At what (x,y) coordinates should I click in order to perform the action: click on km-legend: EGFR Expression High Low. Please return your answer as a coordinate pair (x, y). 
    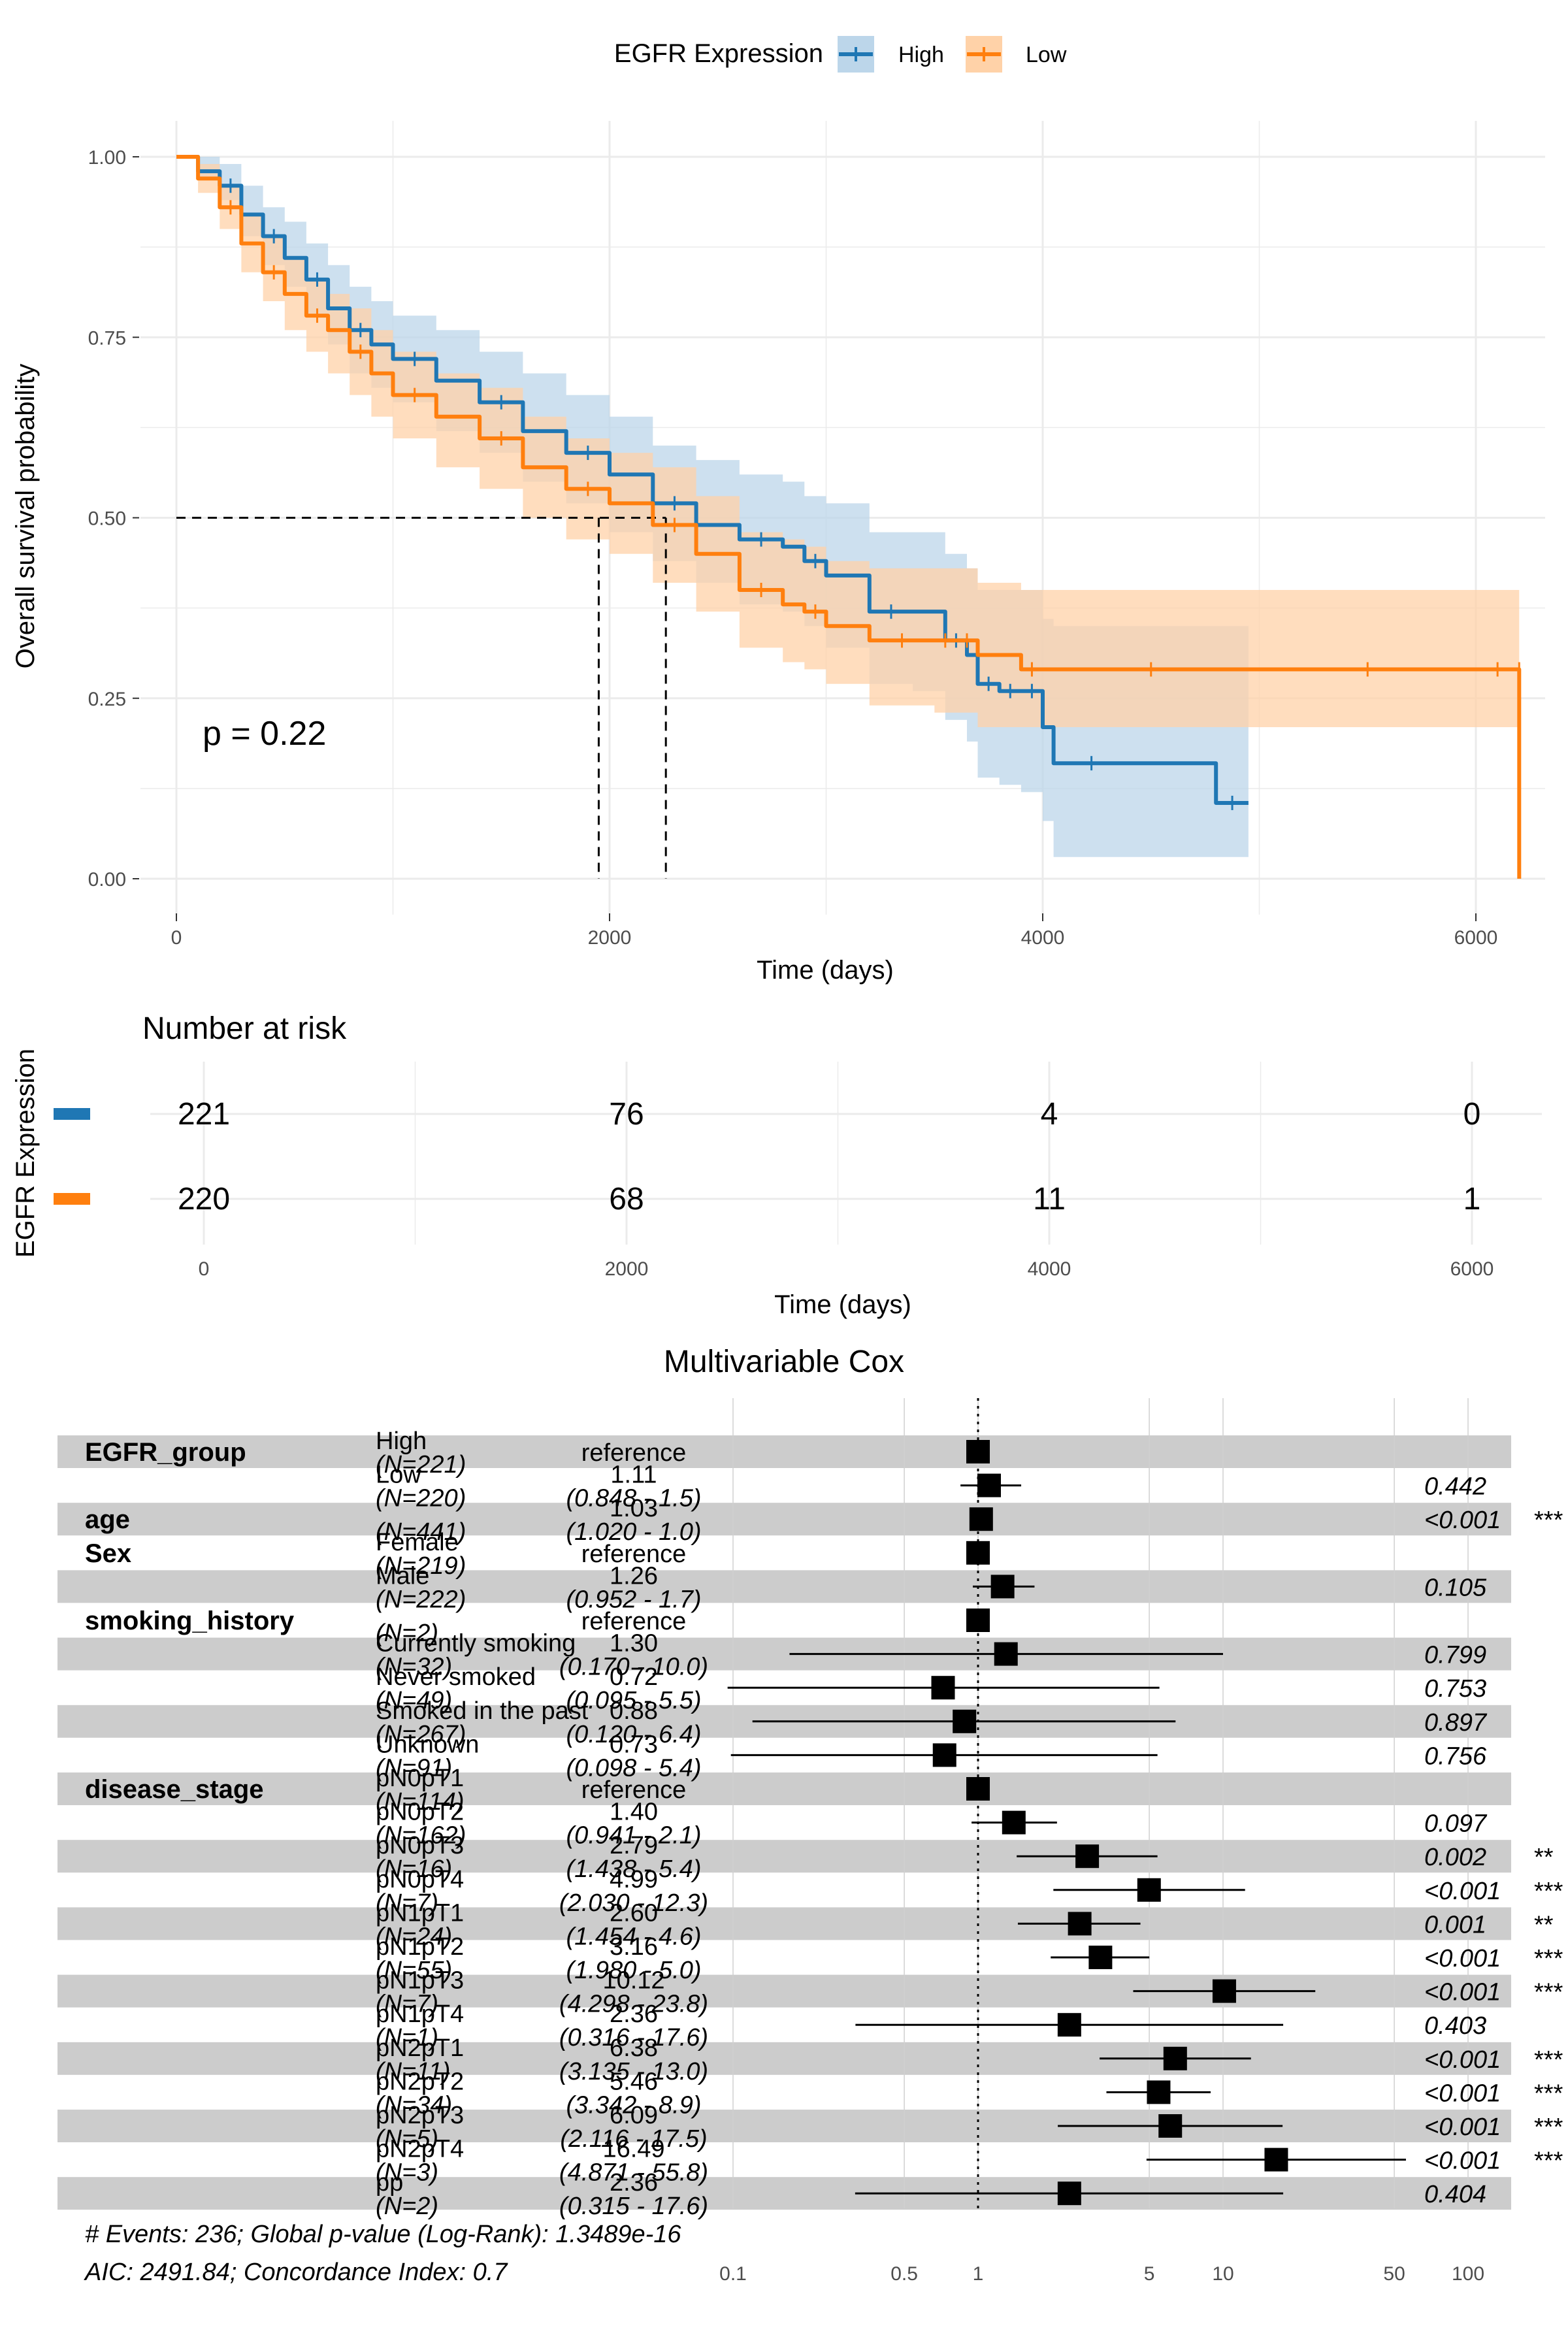
    Looking at the image, I should click on (840, 54).